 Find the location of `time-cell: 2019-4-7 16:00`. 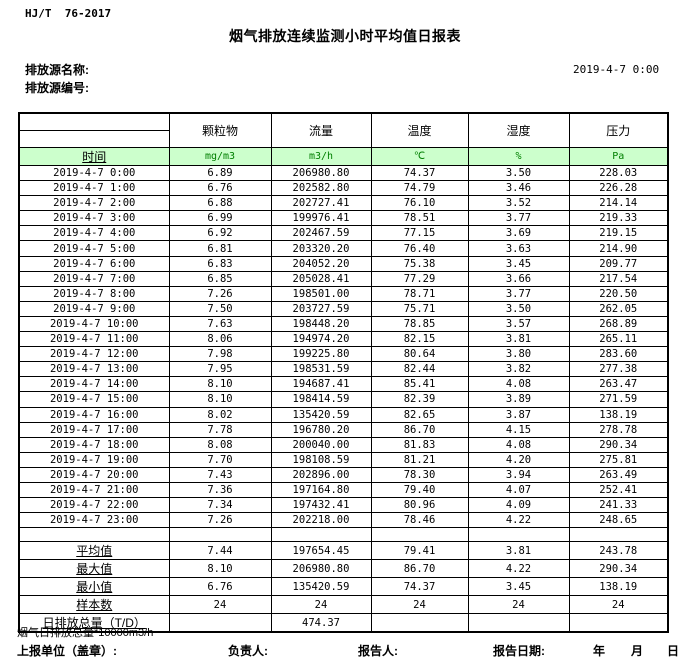

time-cell: 2019-4-7 16:00 is located at coordinates (94, 414).